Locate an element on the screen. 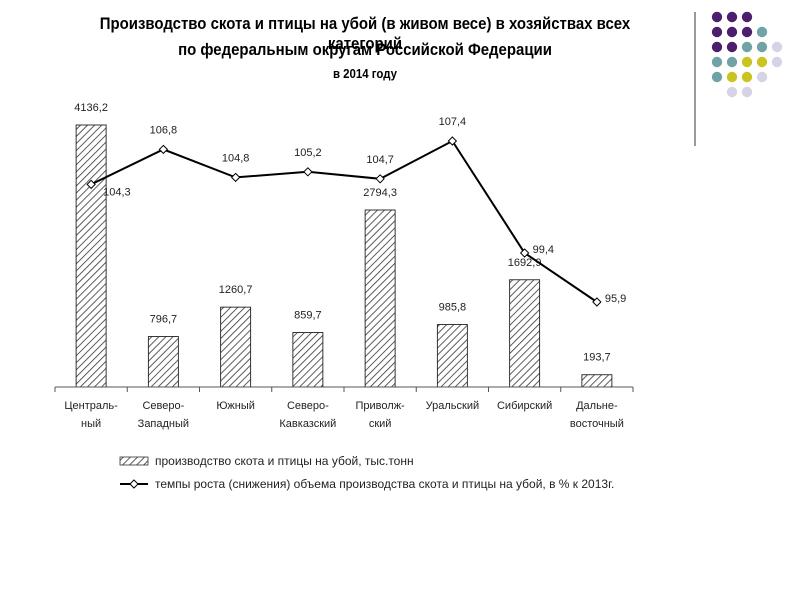 This screenshot has width=800, height=600. x-tick-label-7: Дальне-восточный is located at coordinates (597, 415).